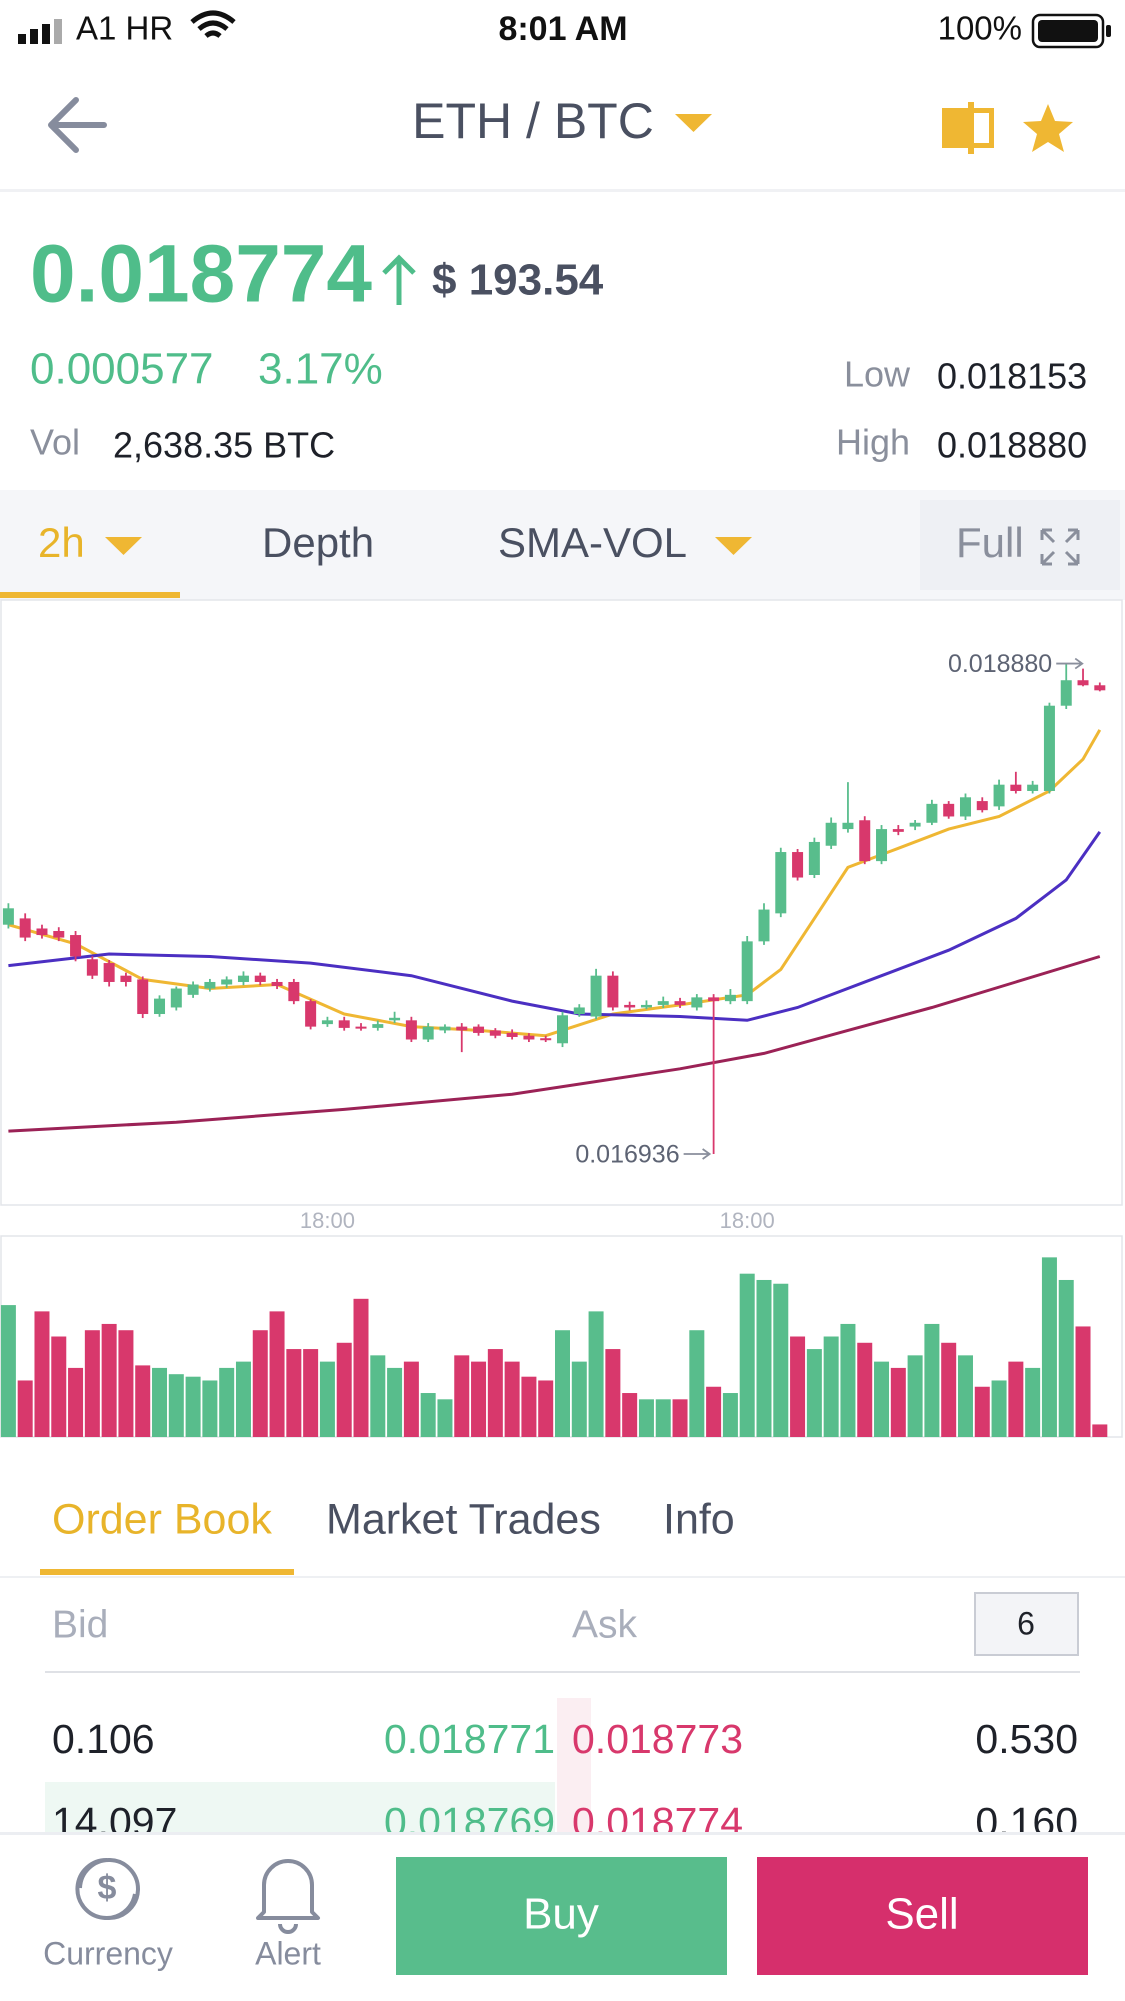 The height and width of the screenshot is (2001, 1125). What do you see at coordinates (1012, 376) in the screenshot?
I see `low-value: 0.018153` at bounding box center [1012, 376].